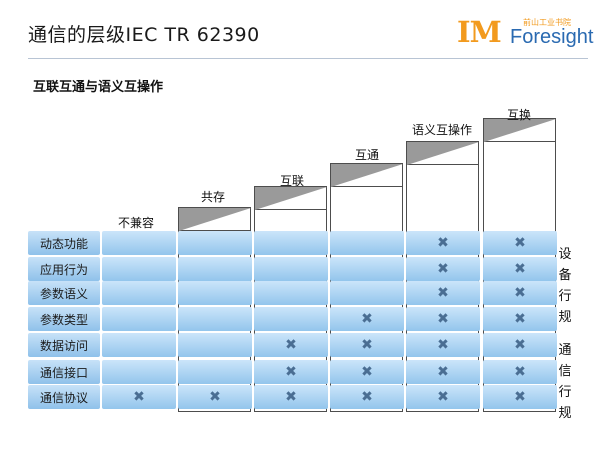  Describe the element at coordinates (64, 269) in the screenshot. I see `row-label: 应用行为` at that location.